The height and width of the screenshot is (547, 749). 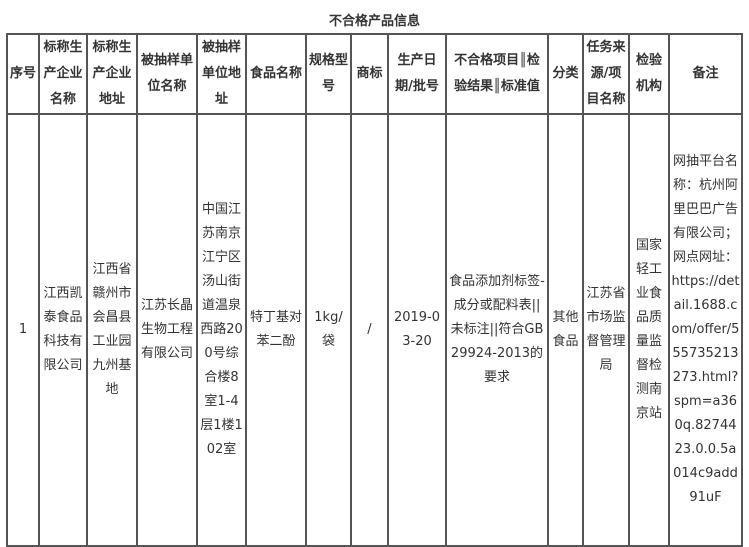 I want to click on cell-production-date: 2019-03-20, so click(x=417, y=330).